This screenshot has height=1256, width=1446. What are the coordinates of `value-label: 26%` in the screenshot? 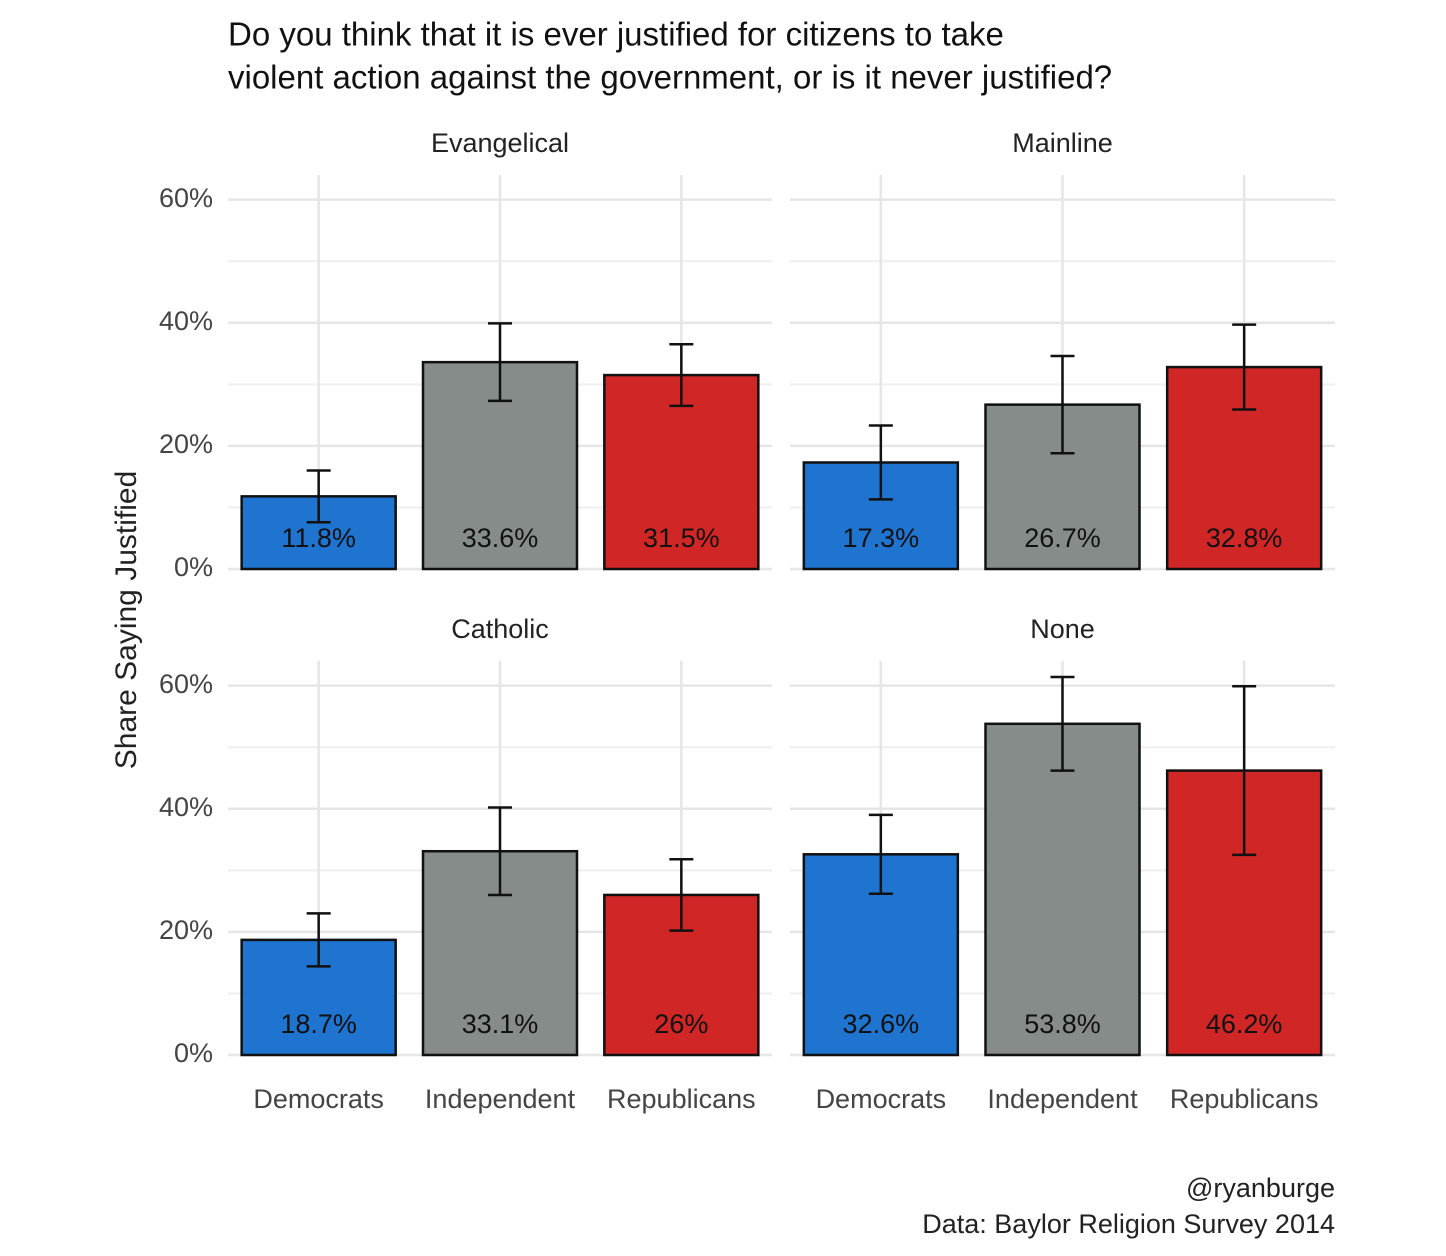 It's located at (681, 1024).